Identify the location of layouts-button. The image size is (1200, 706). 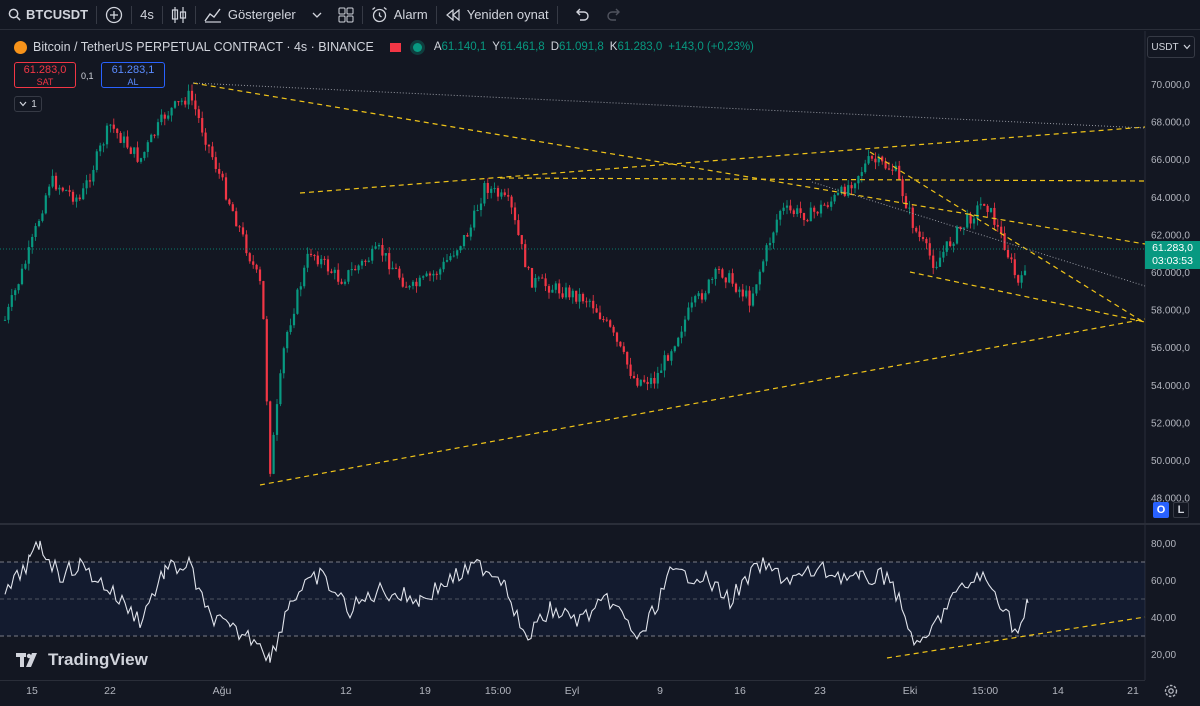
(346, 15).